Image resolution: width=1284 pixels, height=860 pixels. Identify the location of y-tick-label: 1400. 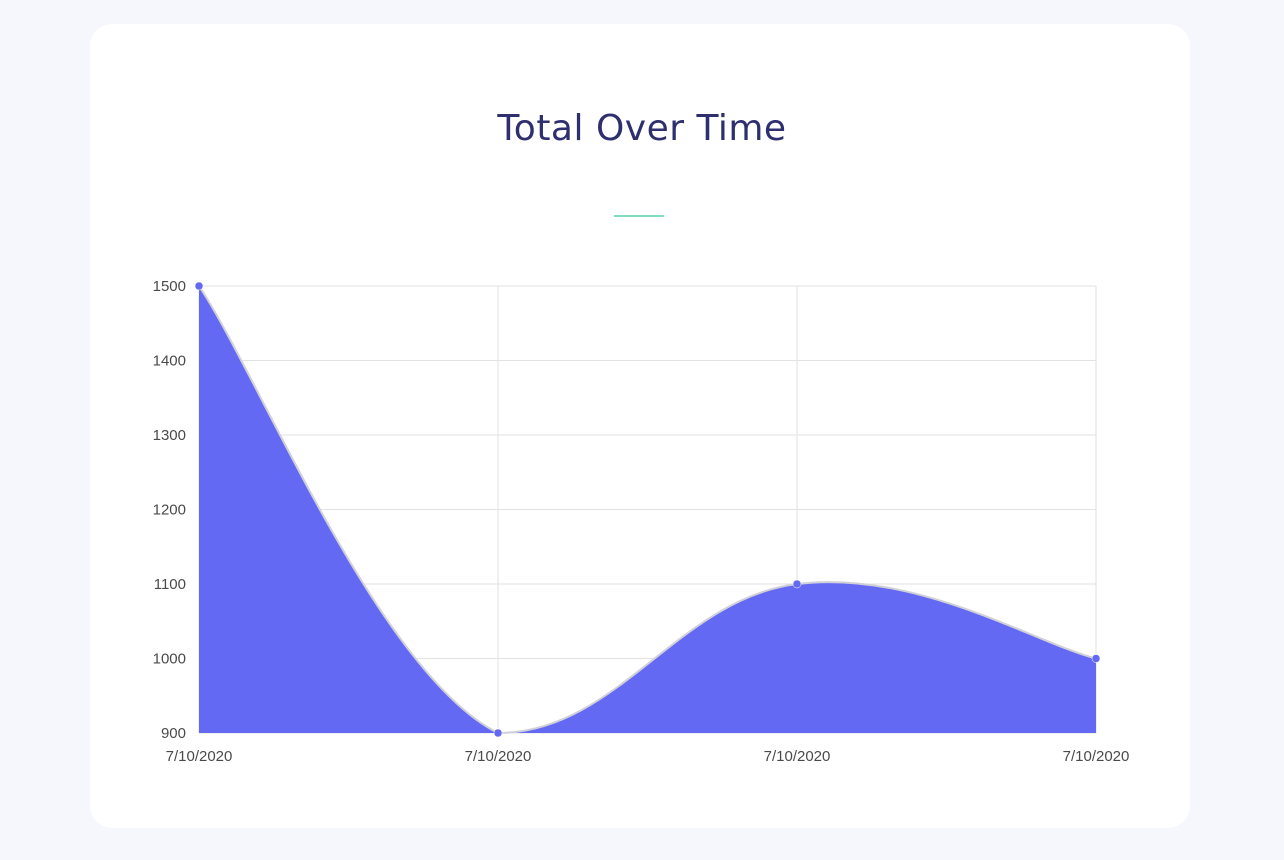
(169, 361).